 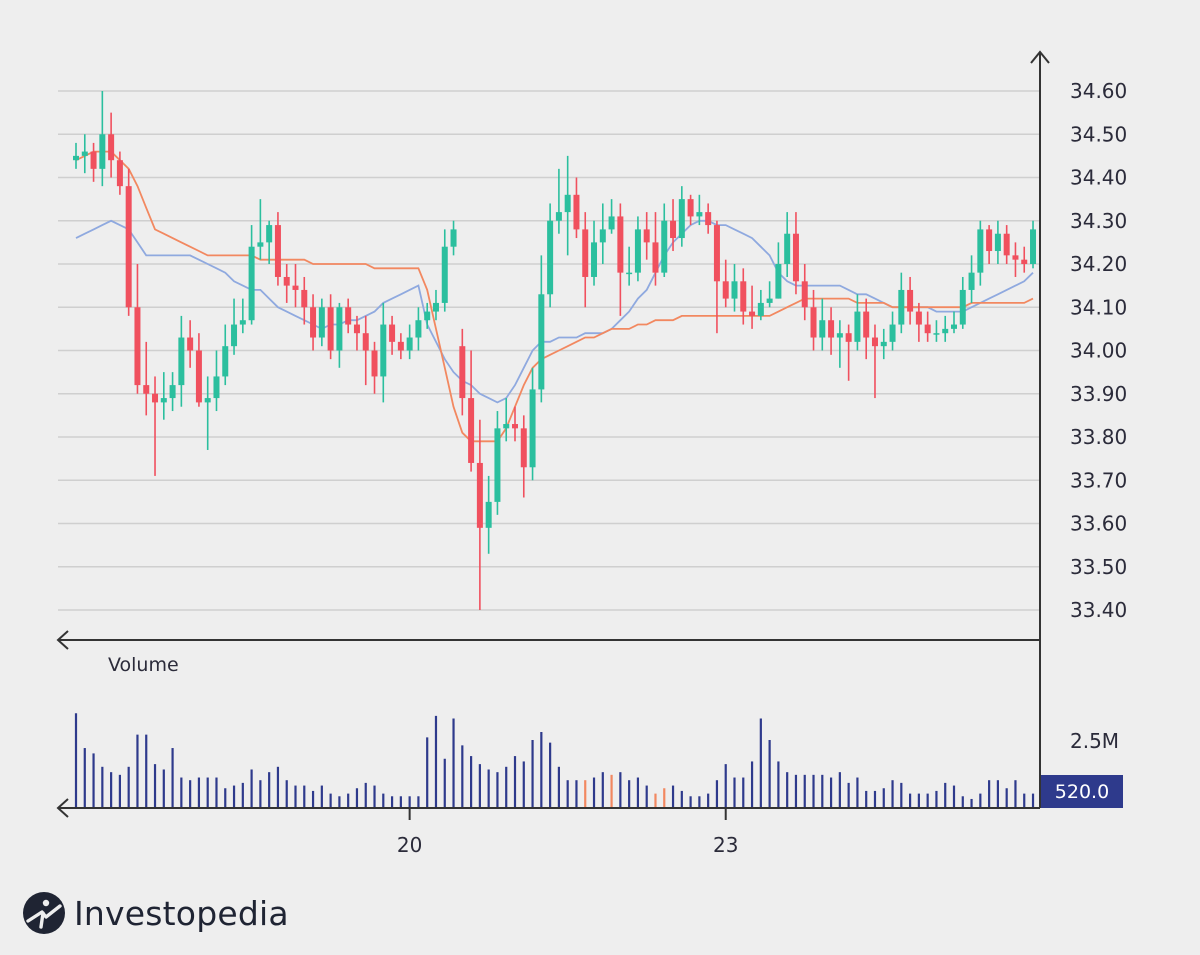 I want to click on price-tick-label: 33.50, so click(x=1098, y=567).